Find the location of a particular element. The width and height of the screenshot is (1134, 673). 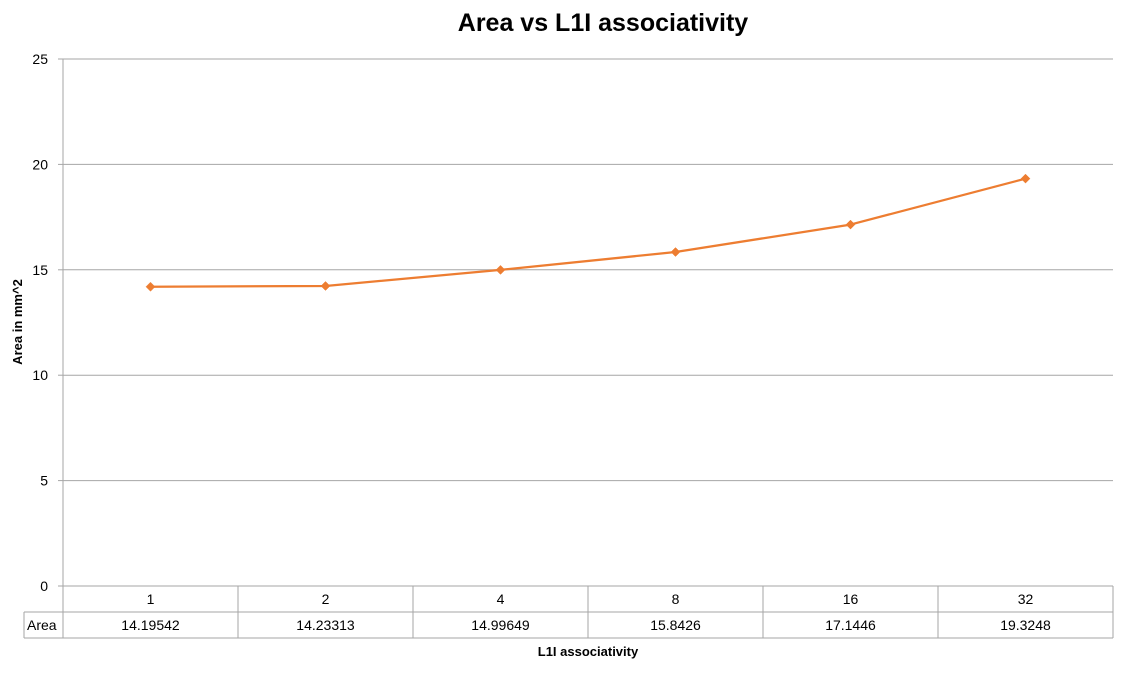

y-tick-label: 10 is located at coordinates (40, 375).